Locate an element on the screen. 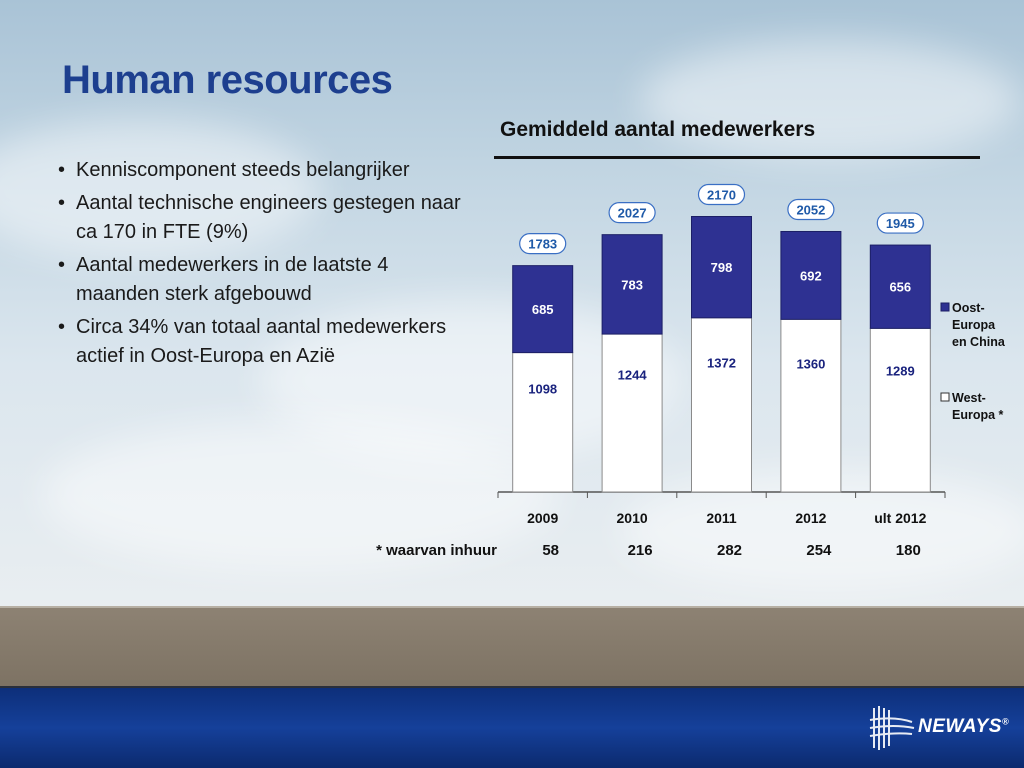  total-label: 2170 is located at coordinates (721, 195).